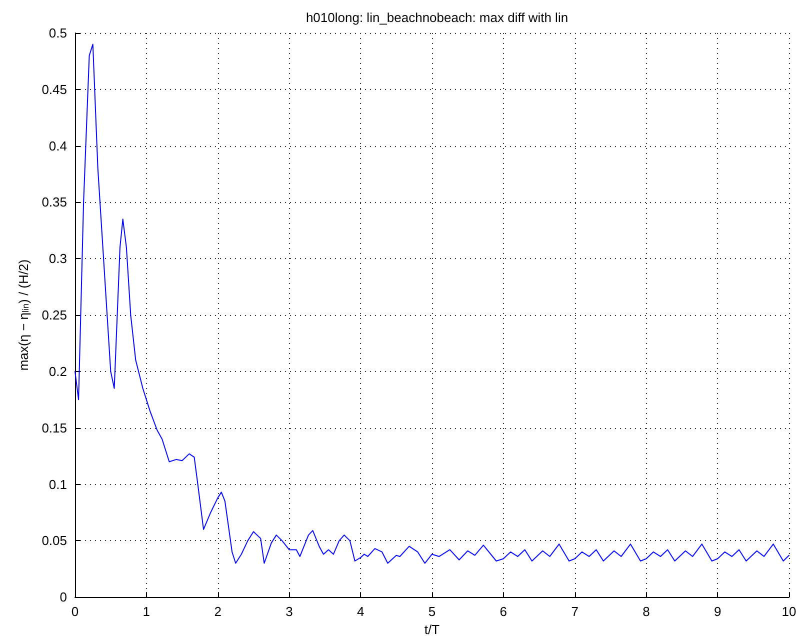  I want to click on x-tick-label: 7, so click(574, 612).